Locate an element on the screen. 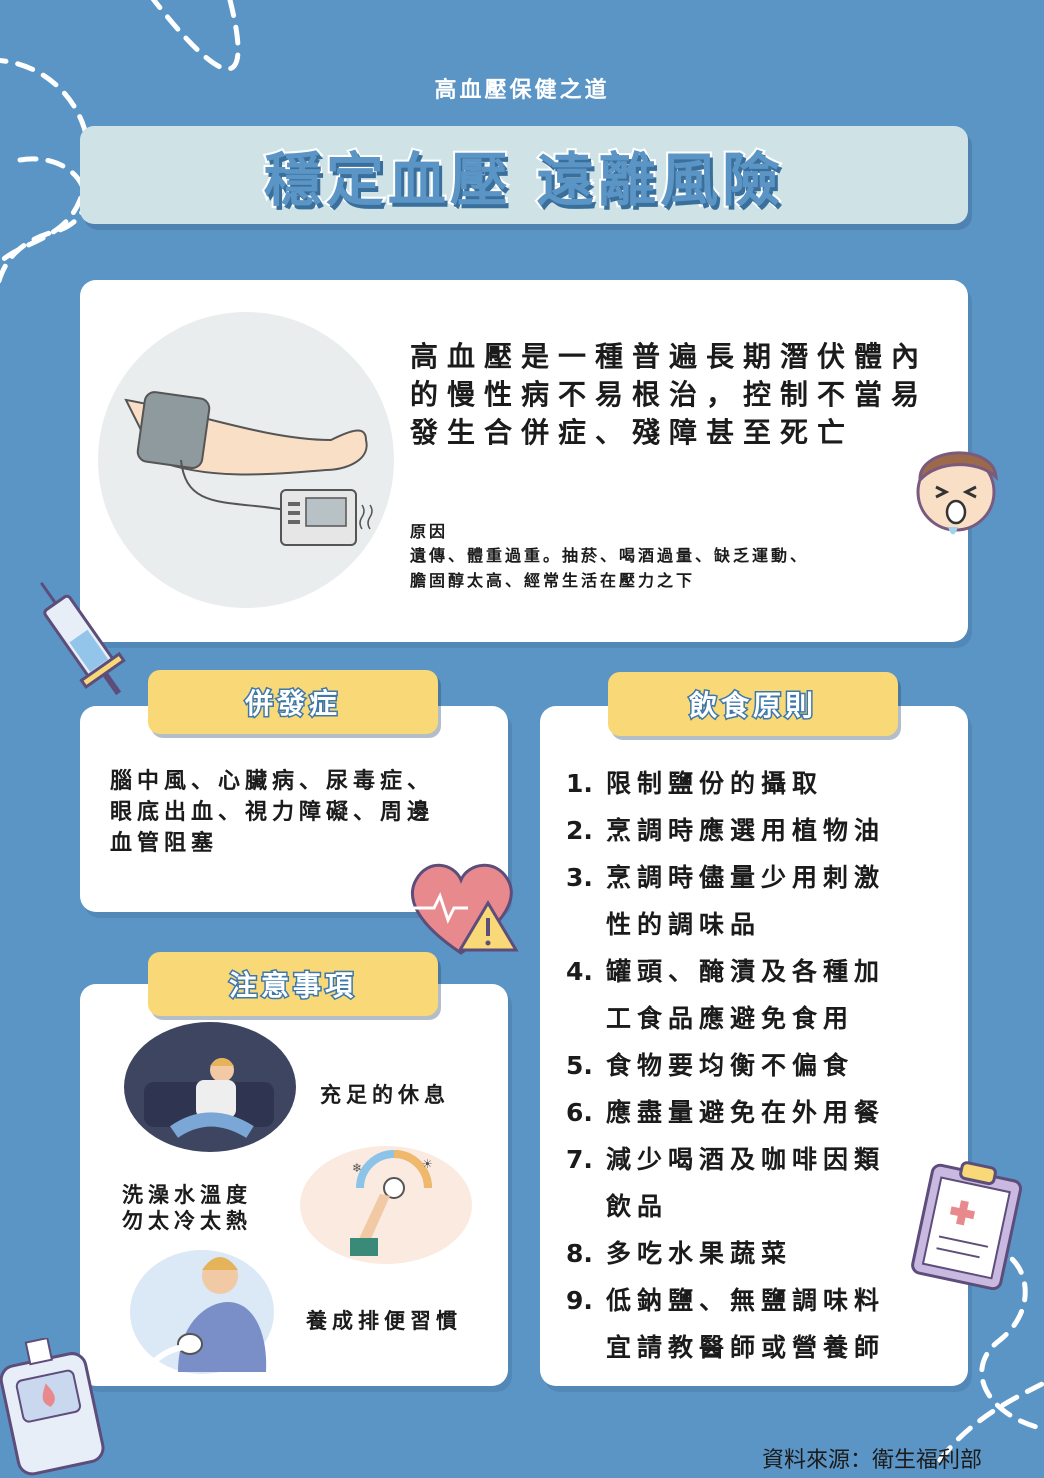  blood-pressure-monitor-illustration is located at coordinates (246, 460).